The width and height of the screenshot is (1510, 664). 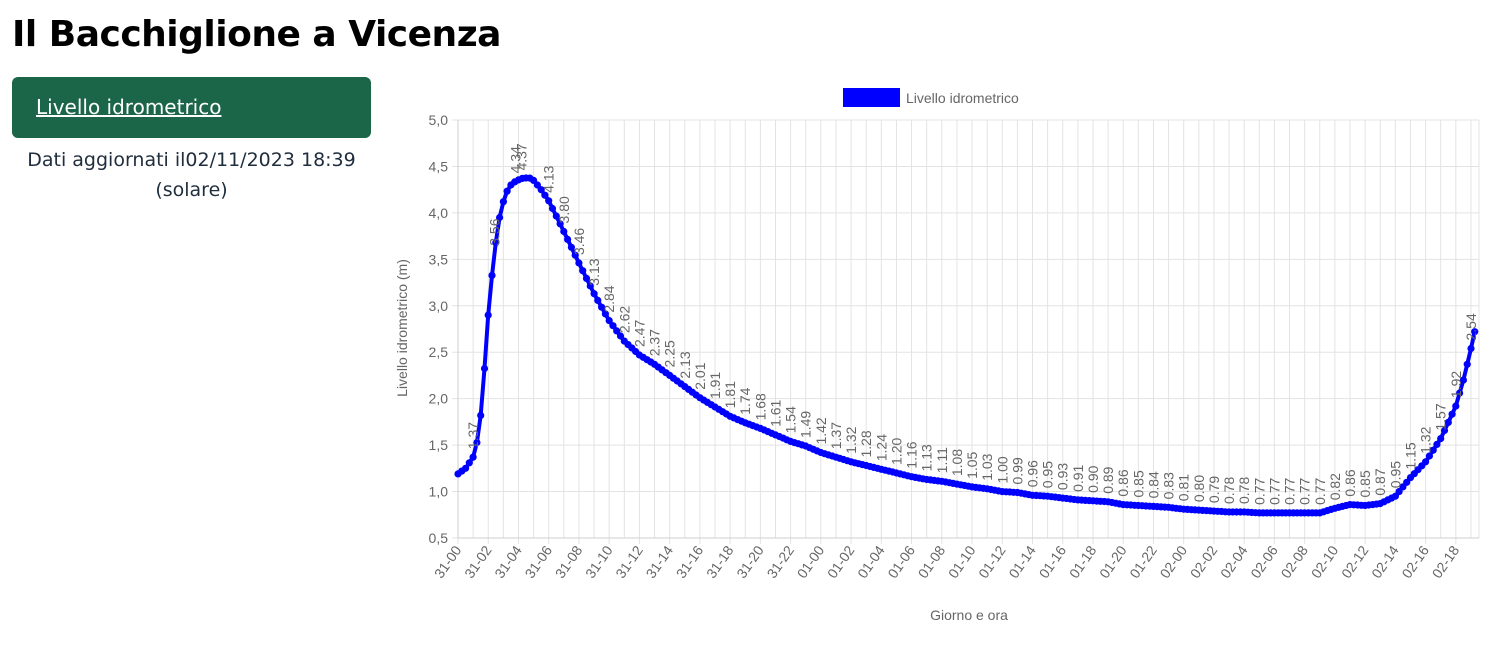 I want to click on y-tick-label: 2,0, so click(x=439, y=399).